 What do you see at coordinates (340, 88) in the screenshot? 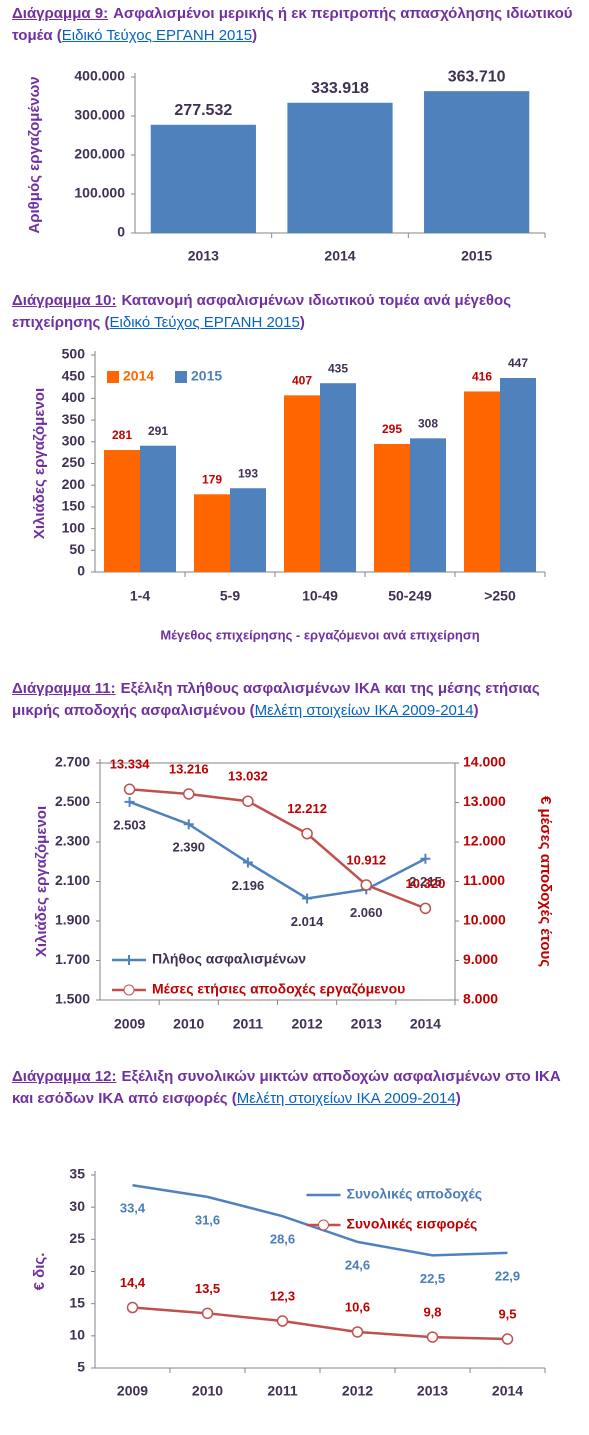
I see `value-label: 333.918` at bounding box center [340, 88].